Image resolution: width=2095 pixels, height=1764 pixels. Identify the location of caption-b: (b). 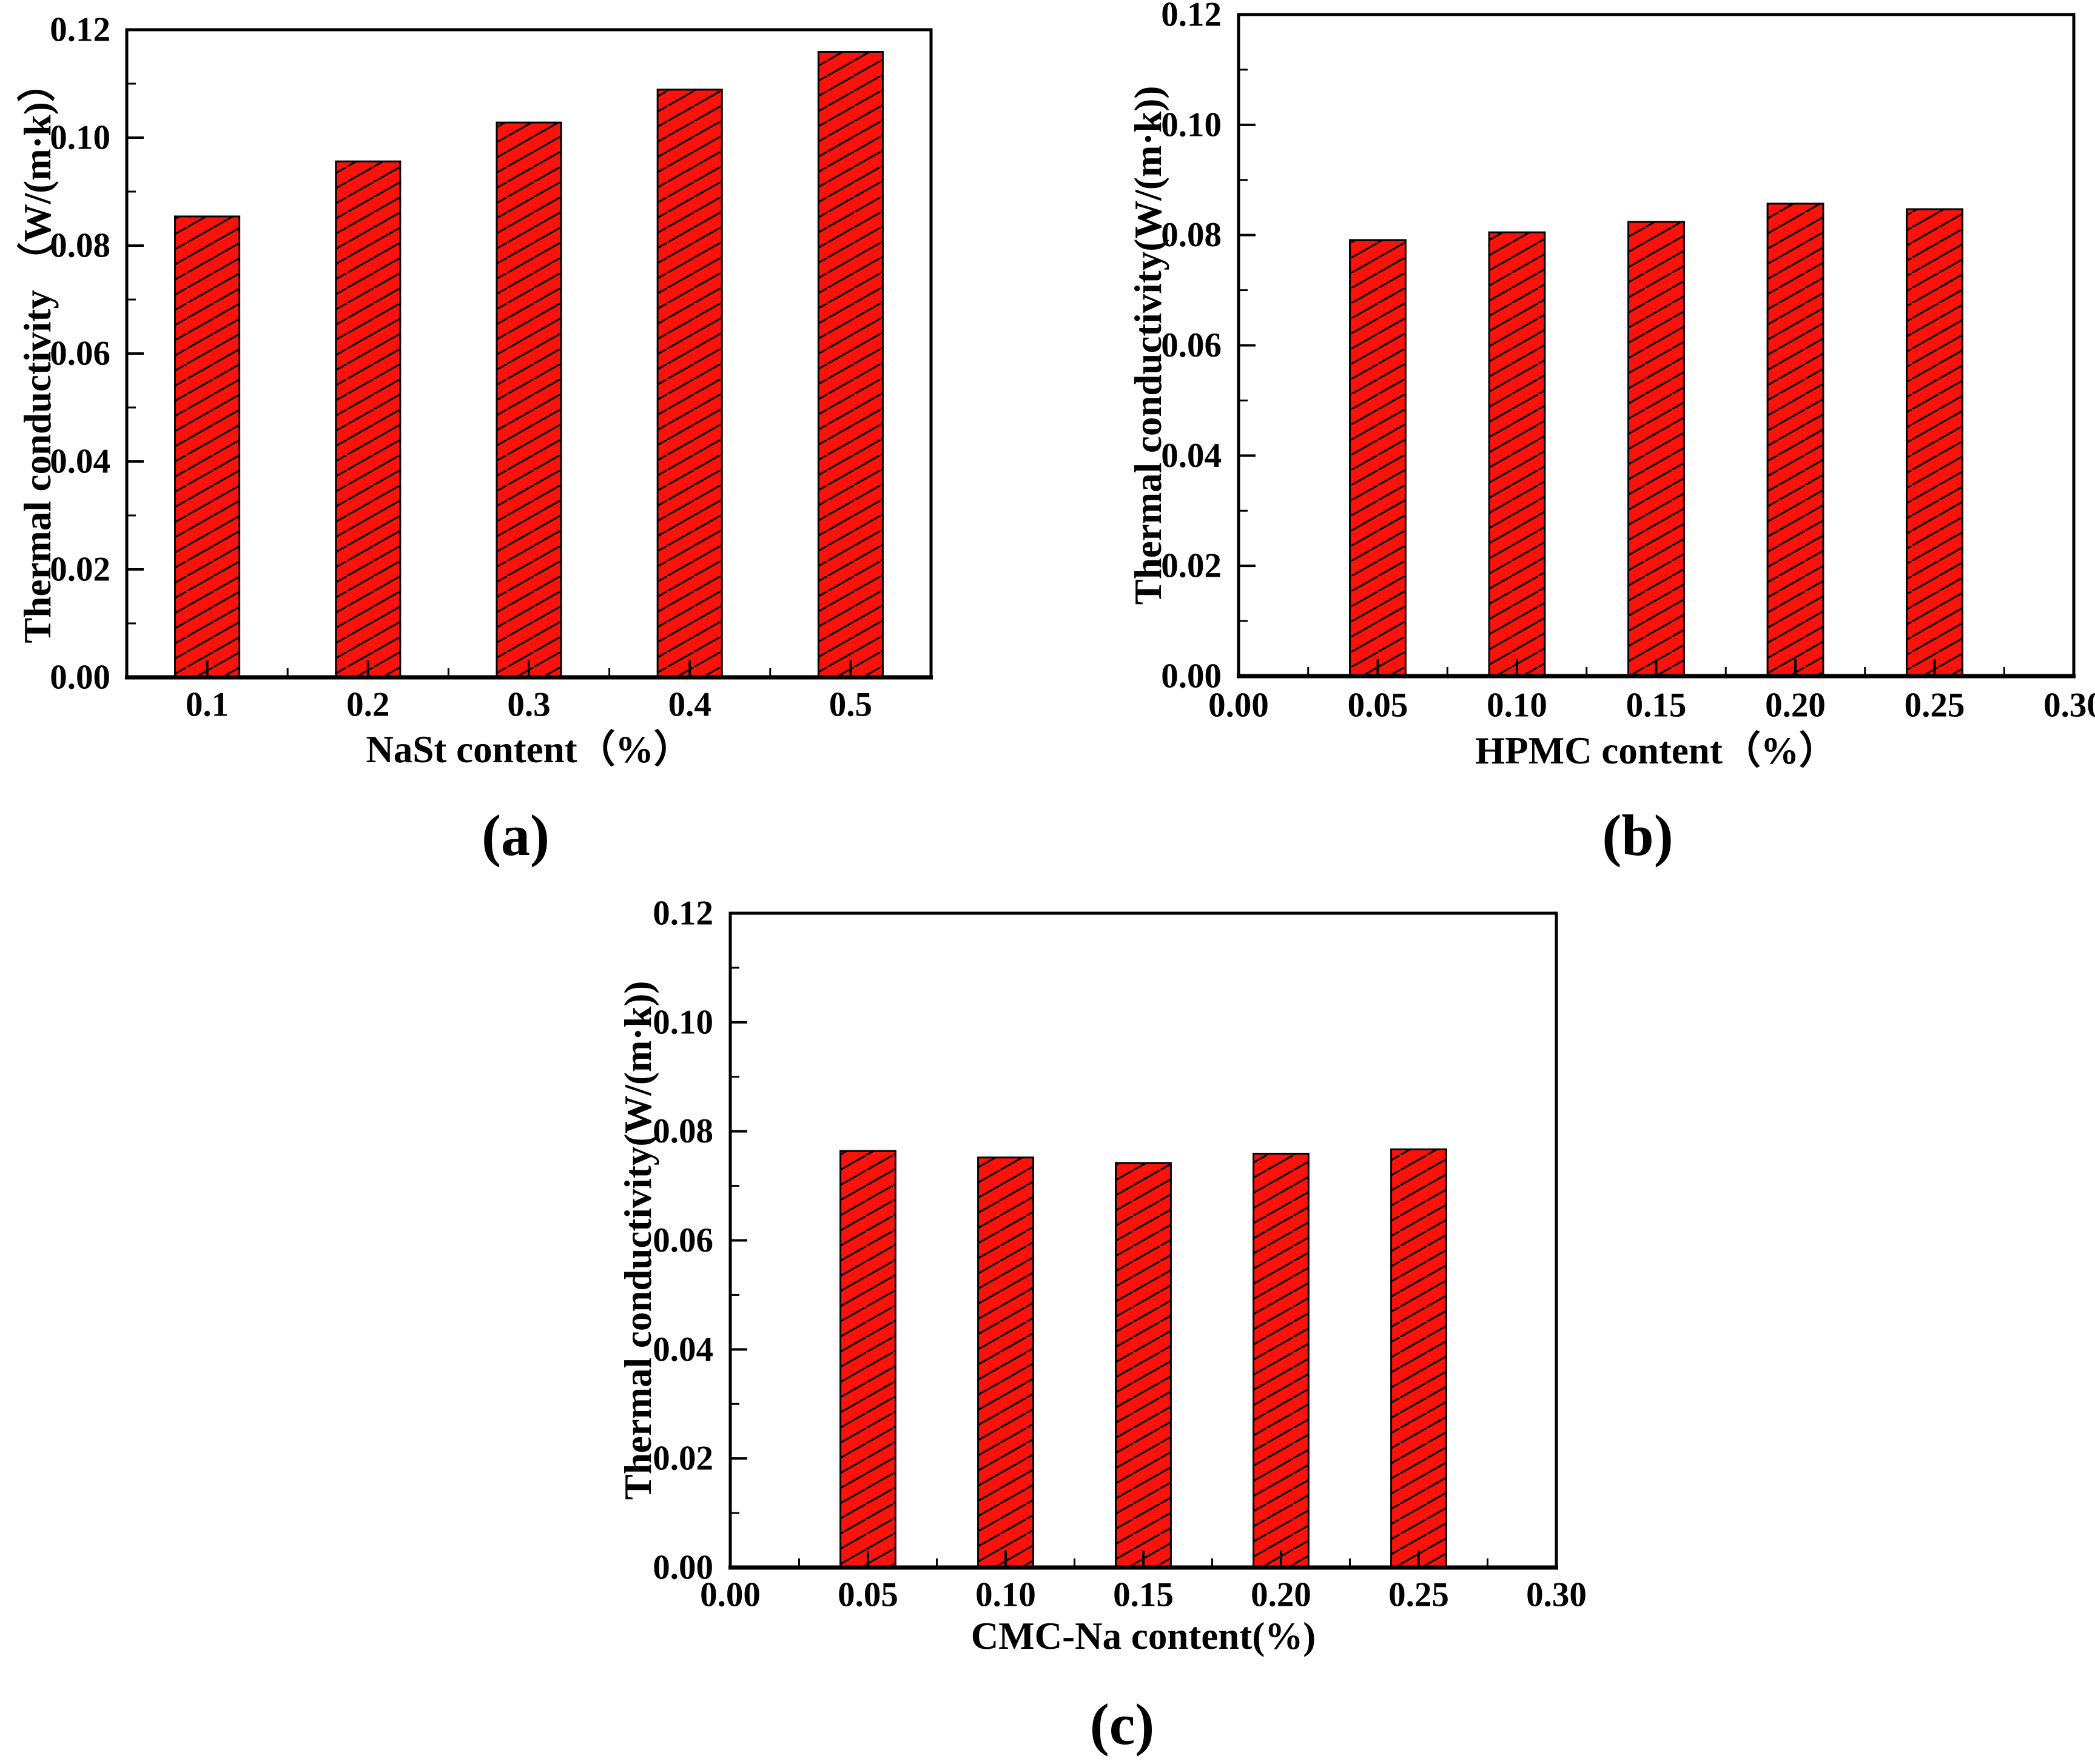
(1637, 836).